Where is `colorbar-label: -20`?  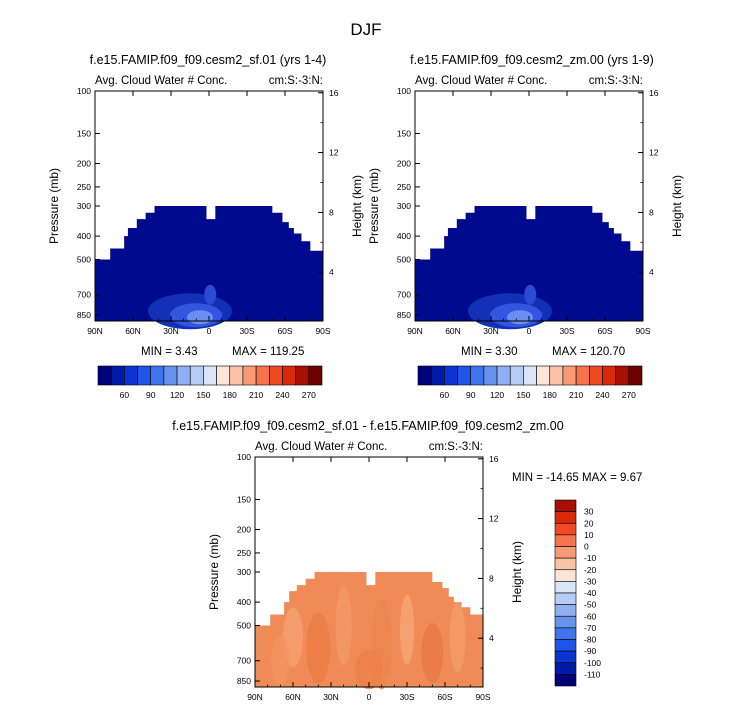
colorbar-label: -20 is located at coordinates (590, 570).